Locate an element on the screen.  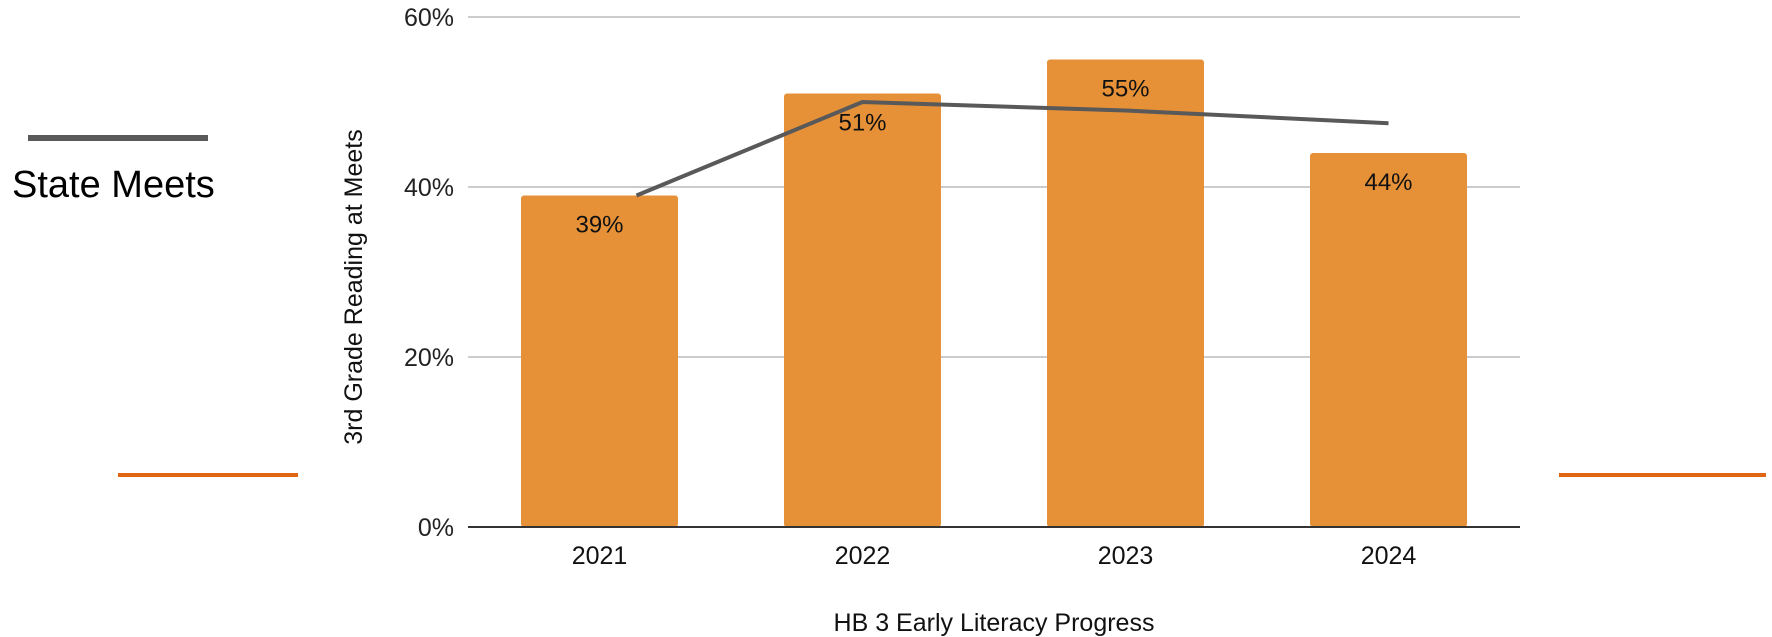
y-tick-label: 60% is located at coordinates (429, 18).